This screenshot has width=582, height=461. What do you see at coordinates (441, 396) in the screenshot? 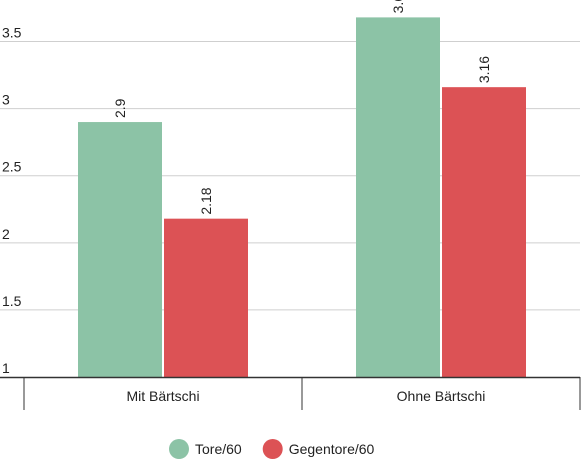
I see `x-tick-label: Ohne Bärtschi` at bounding box center [441, 396].